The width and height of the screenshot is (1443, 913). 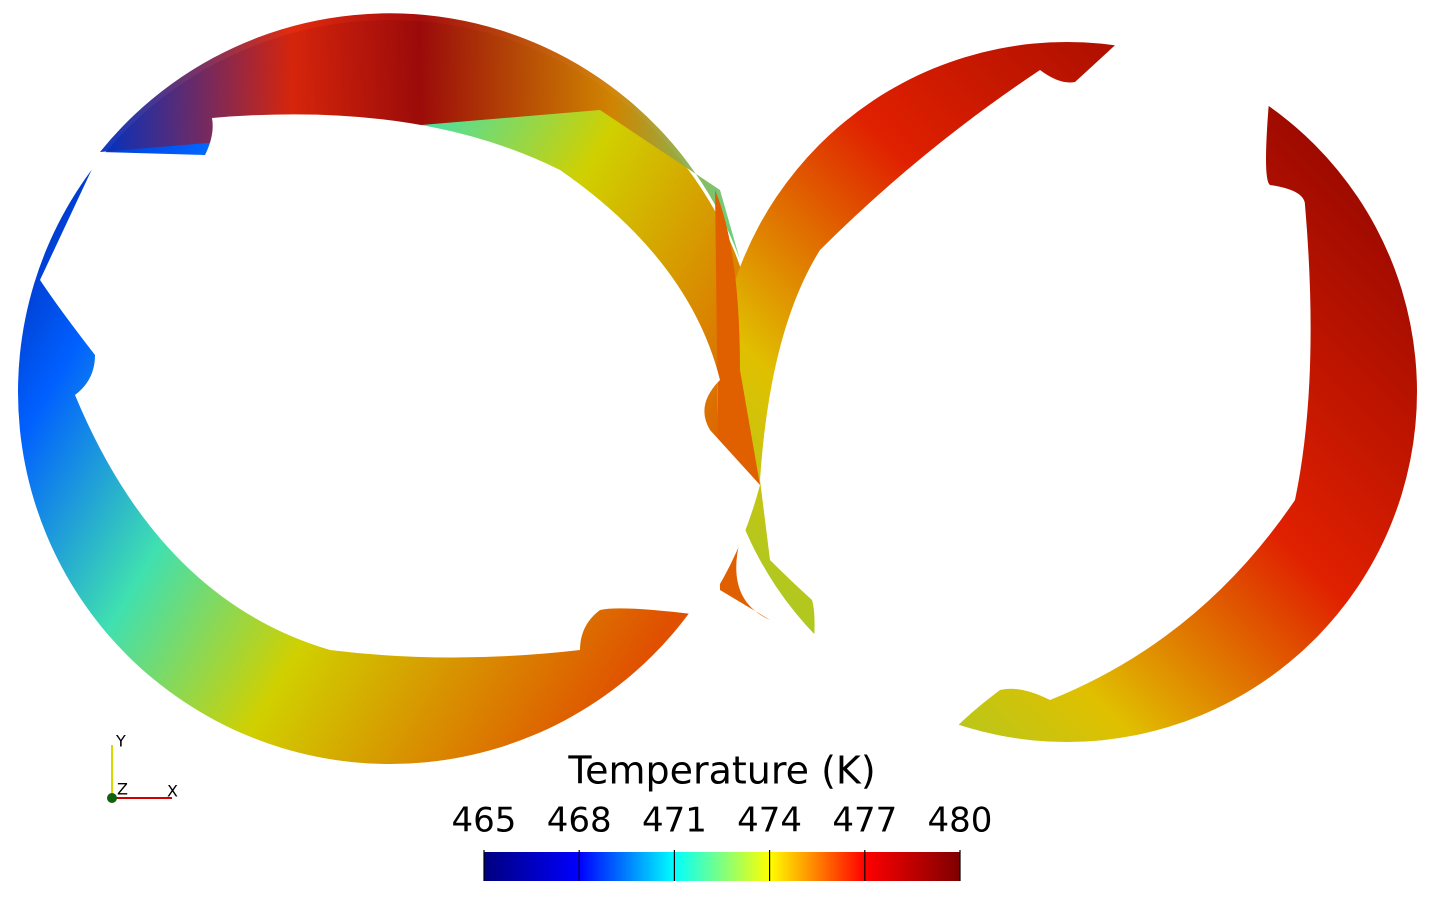 What do you see at coordinates (722, 866) in the screenshot?
I see `colorbar-scale` at bounding box center [722, 866].